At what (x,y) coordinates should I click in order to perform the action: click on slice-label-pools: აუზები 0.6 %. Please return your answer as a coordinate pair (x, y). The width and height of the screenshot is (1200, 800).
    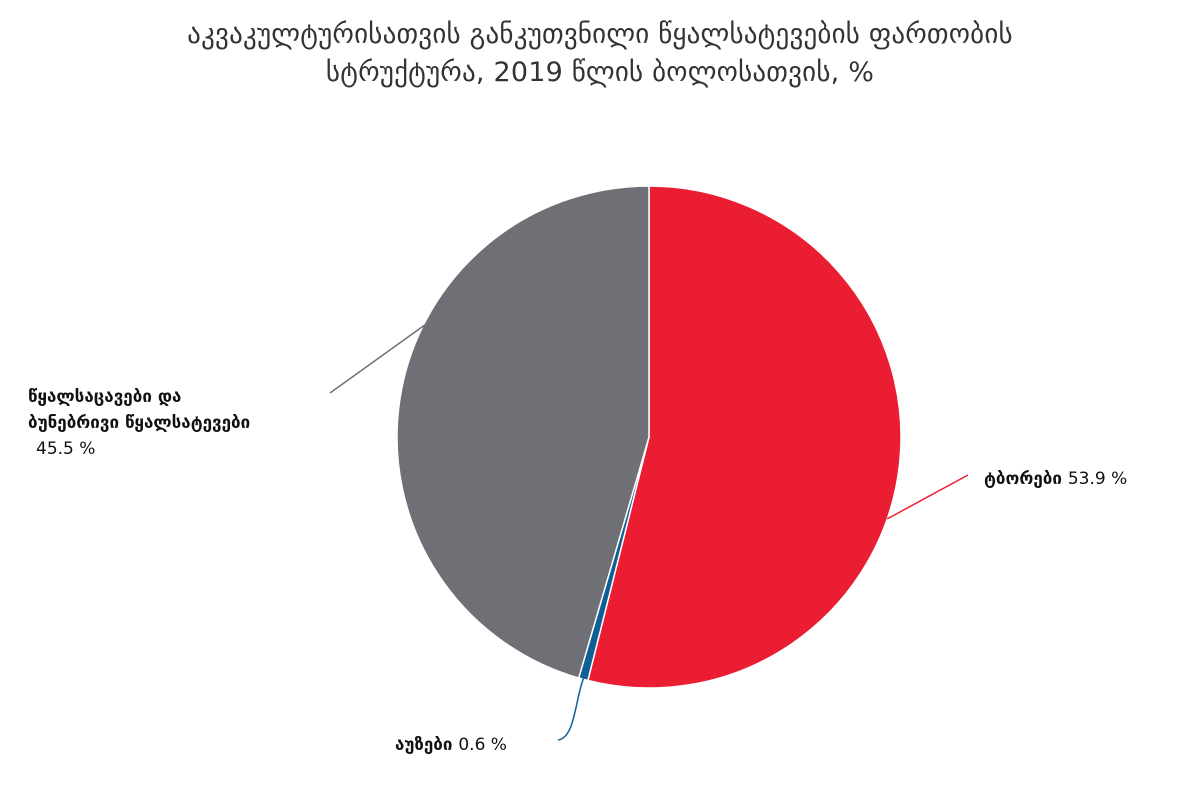
    Looking at the image, I should click on (451, 745).